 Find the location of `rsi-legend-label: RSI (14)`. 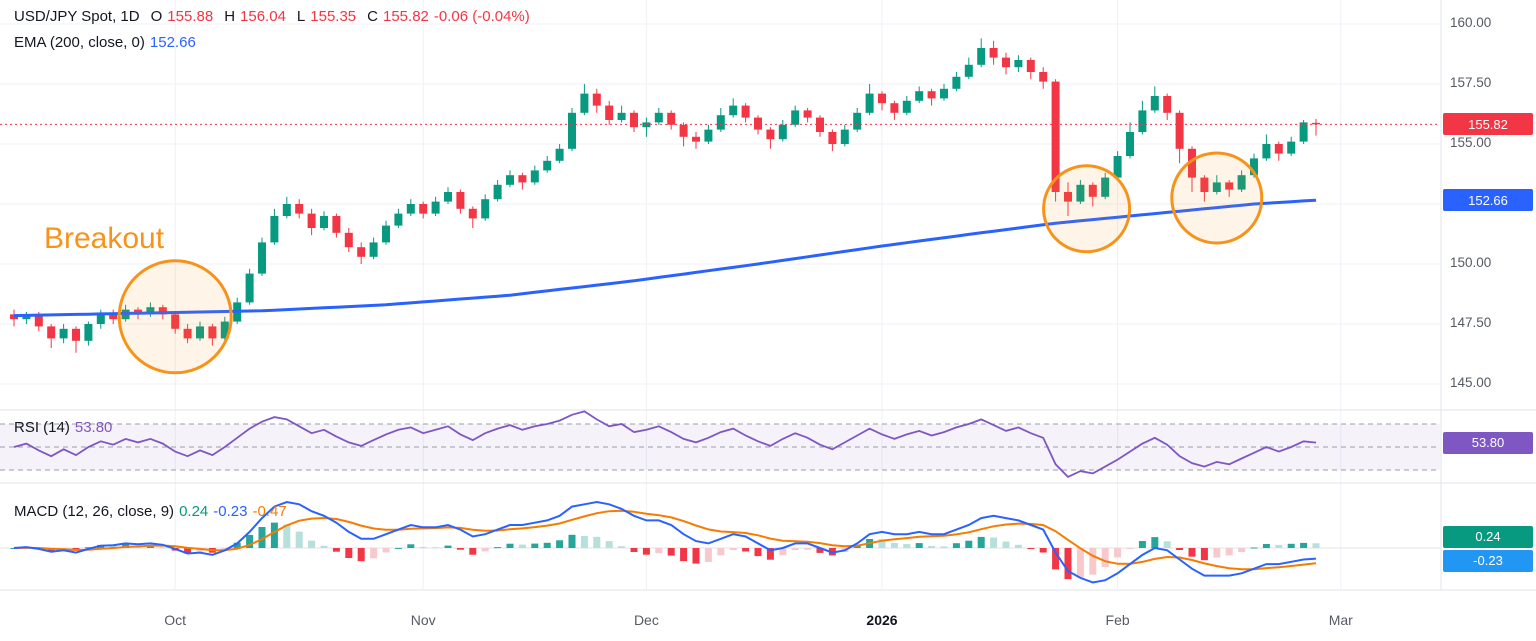

rsi-legend-label: RSI (14) is located at coordinates (42, 427).